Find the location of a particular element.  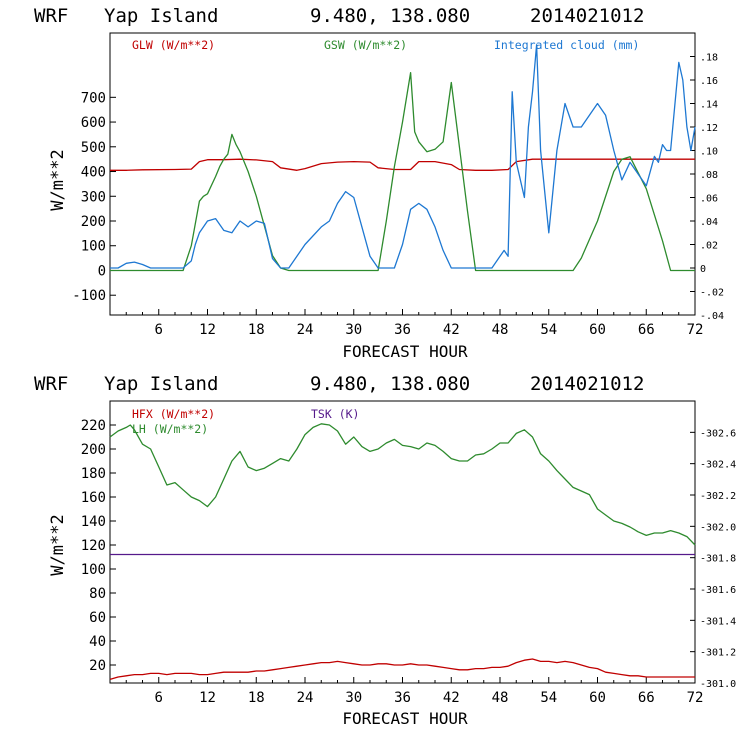

top-ytick-label: 300 is located at coordinates (93, 197).